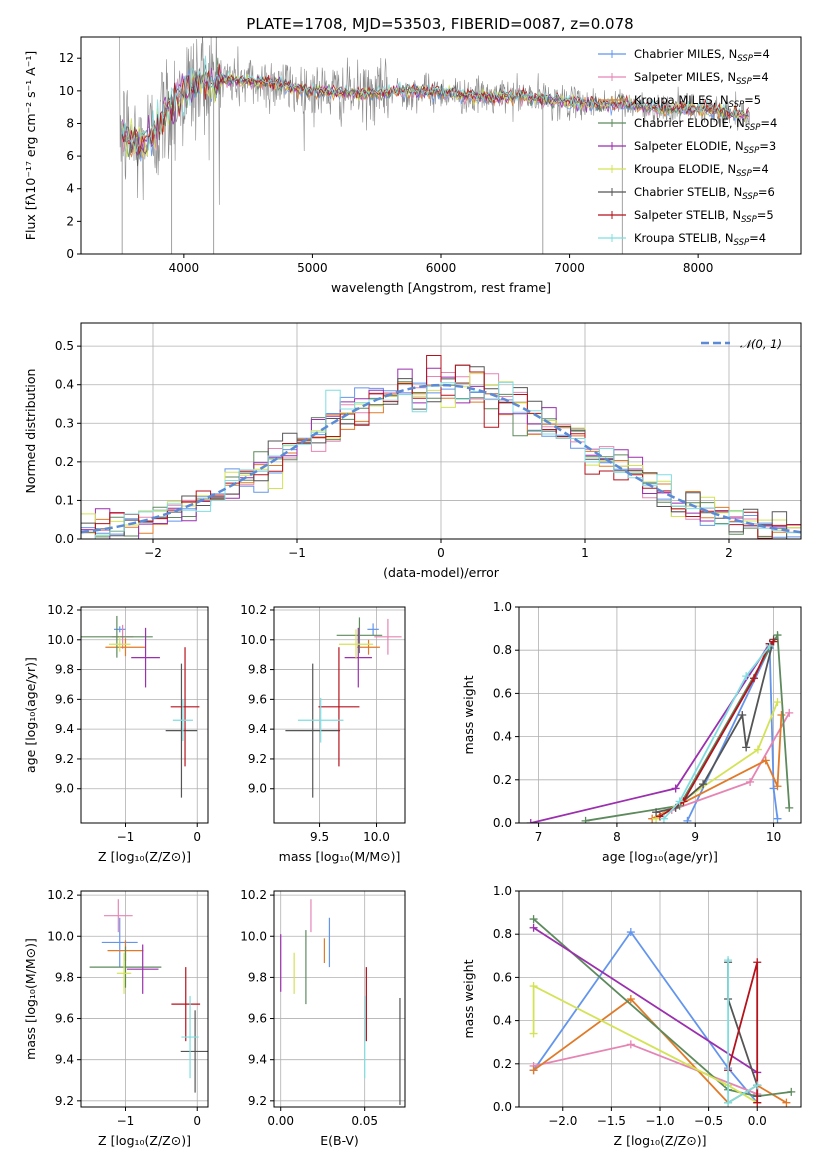  I want to click on chart-mass-vs-ebv: 0.00 0.05 9.2 9.4 9.6 9.8 10.0 10.2 E(B-V), so click(323, 1018).